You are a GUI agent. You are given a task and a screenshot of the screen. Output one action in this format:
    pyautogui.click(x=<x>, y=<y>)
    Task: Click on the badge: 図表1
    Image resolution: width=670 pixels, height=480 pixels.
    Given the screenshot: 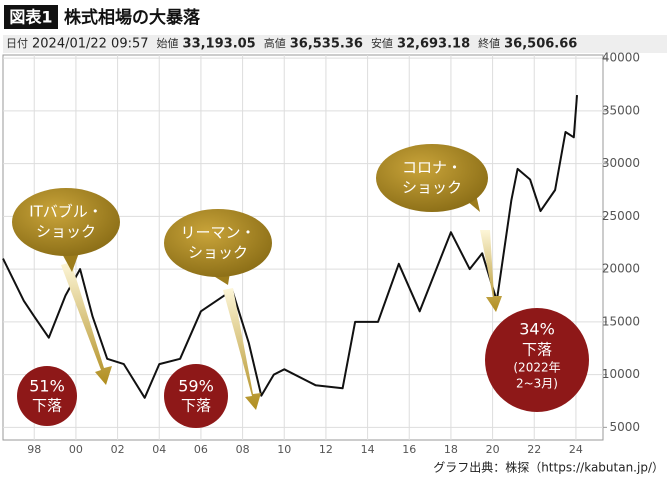 What is the action you would take?
    pyautogui.click(x=30, y=17)
    